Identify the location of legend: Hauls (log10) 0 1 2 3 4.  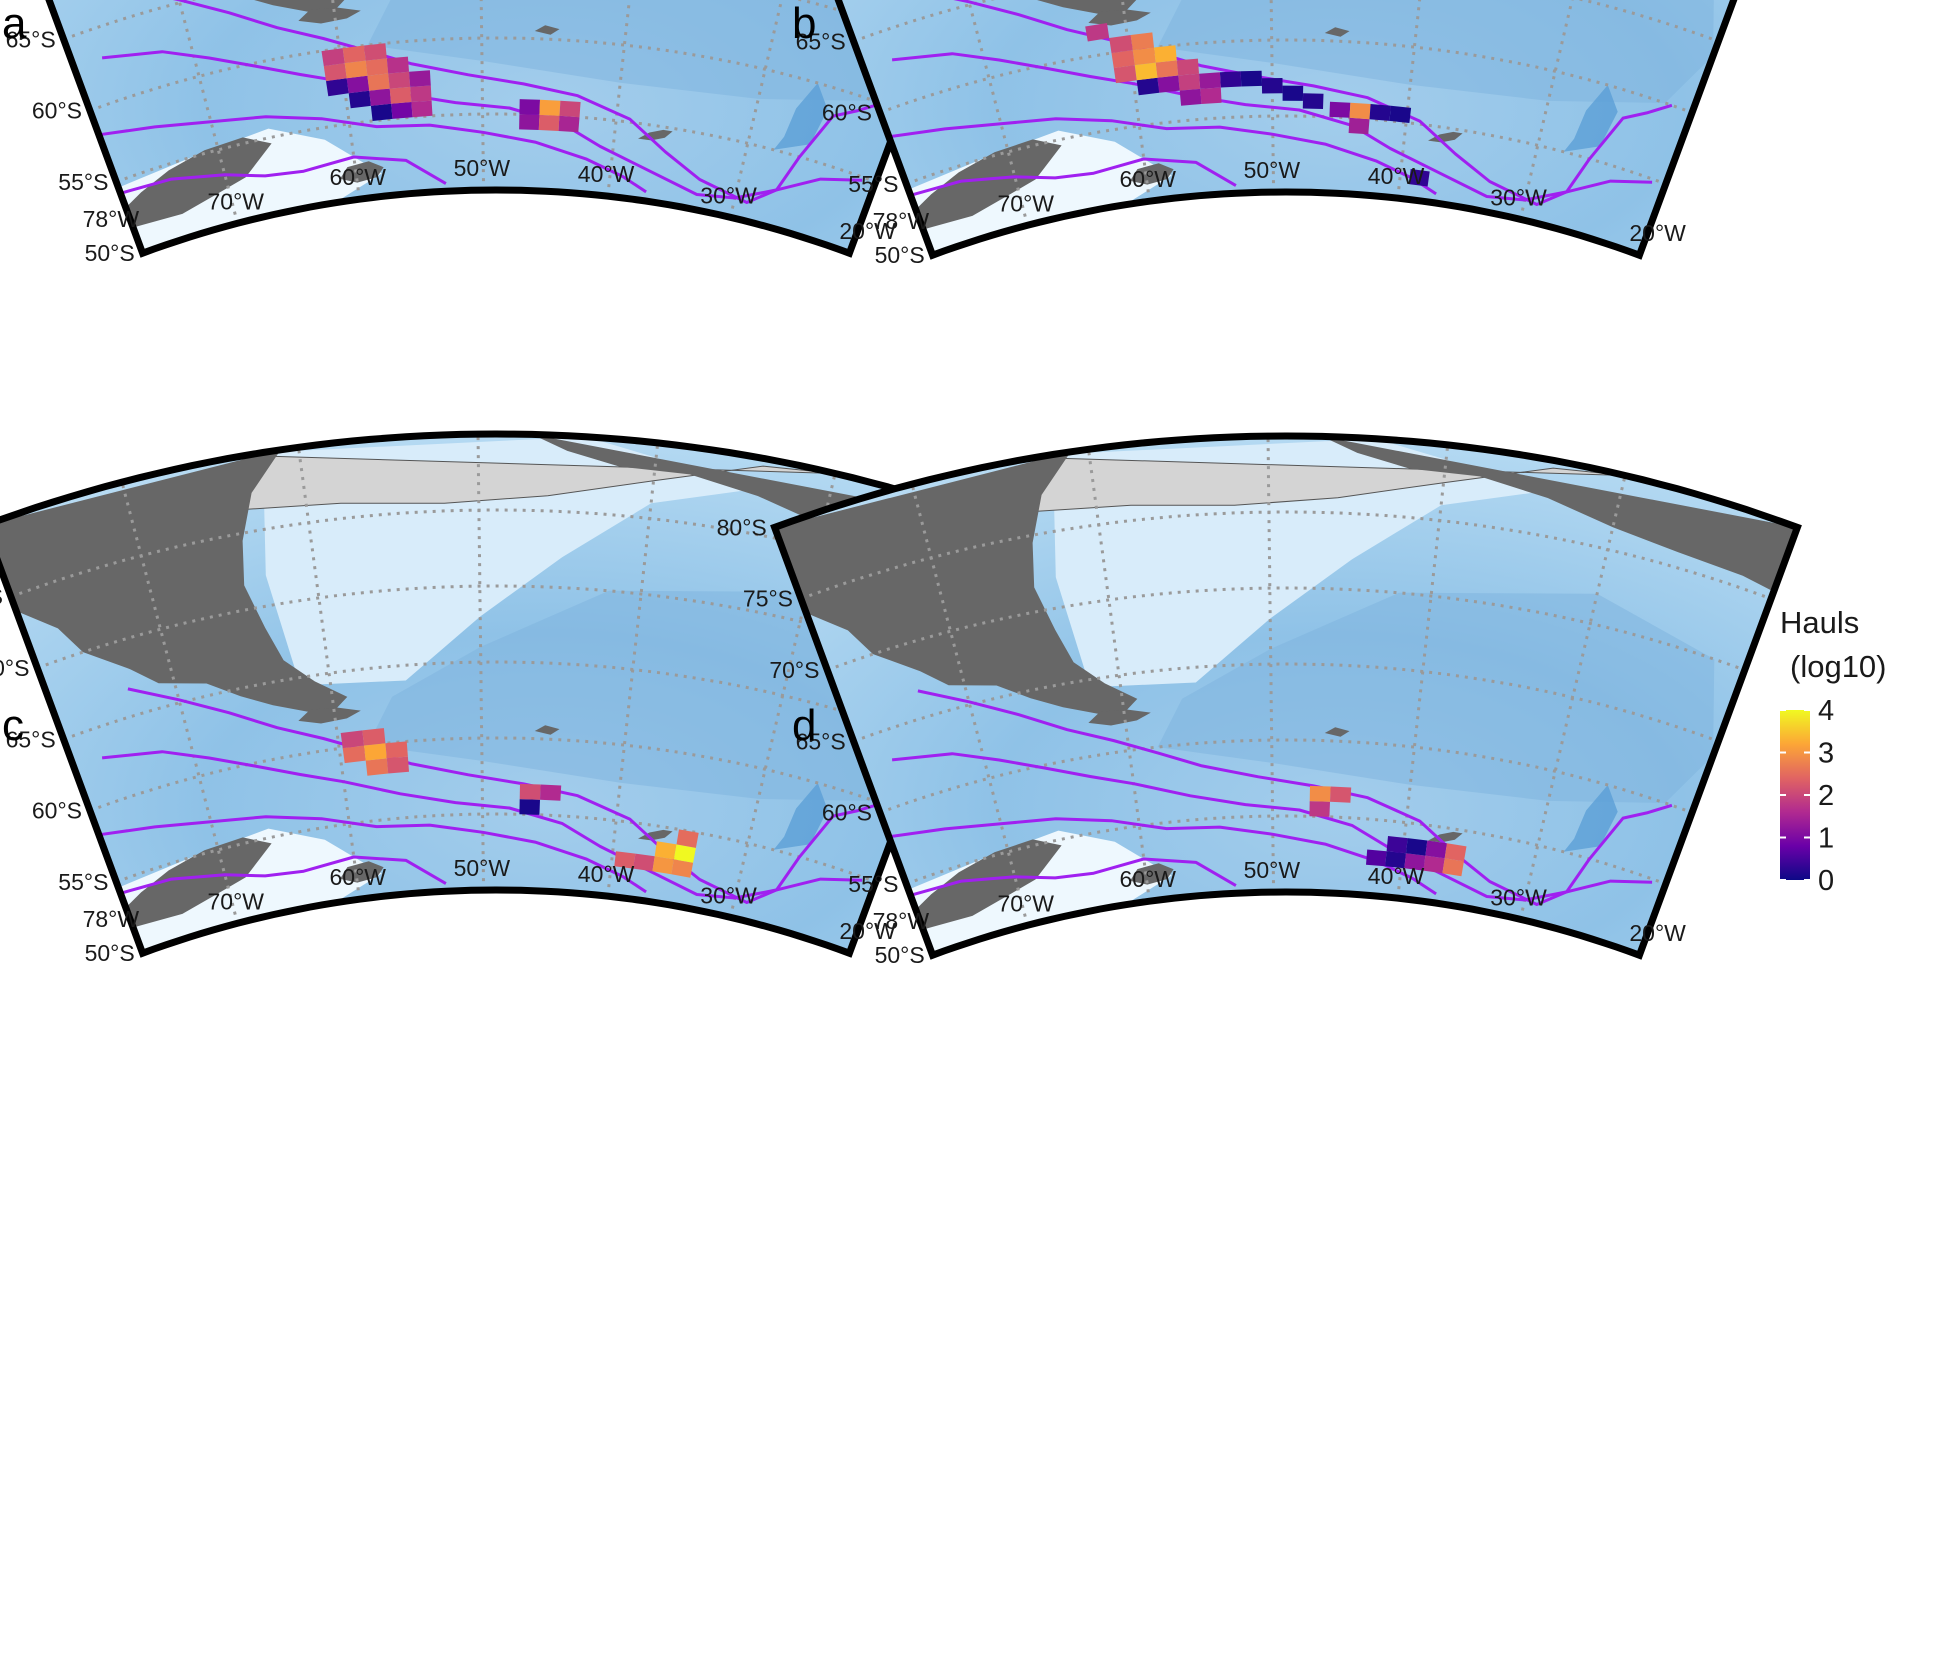
(1833, 751).